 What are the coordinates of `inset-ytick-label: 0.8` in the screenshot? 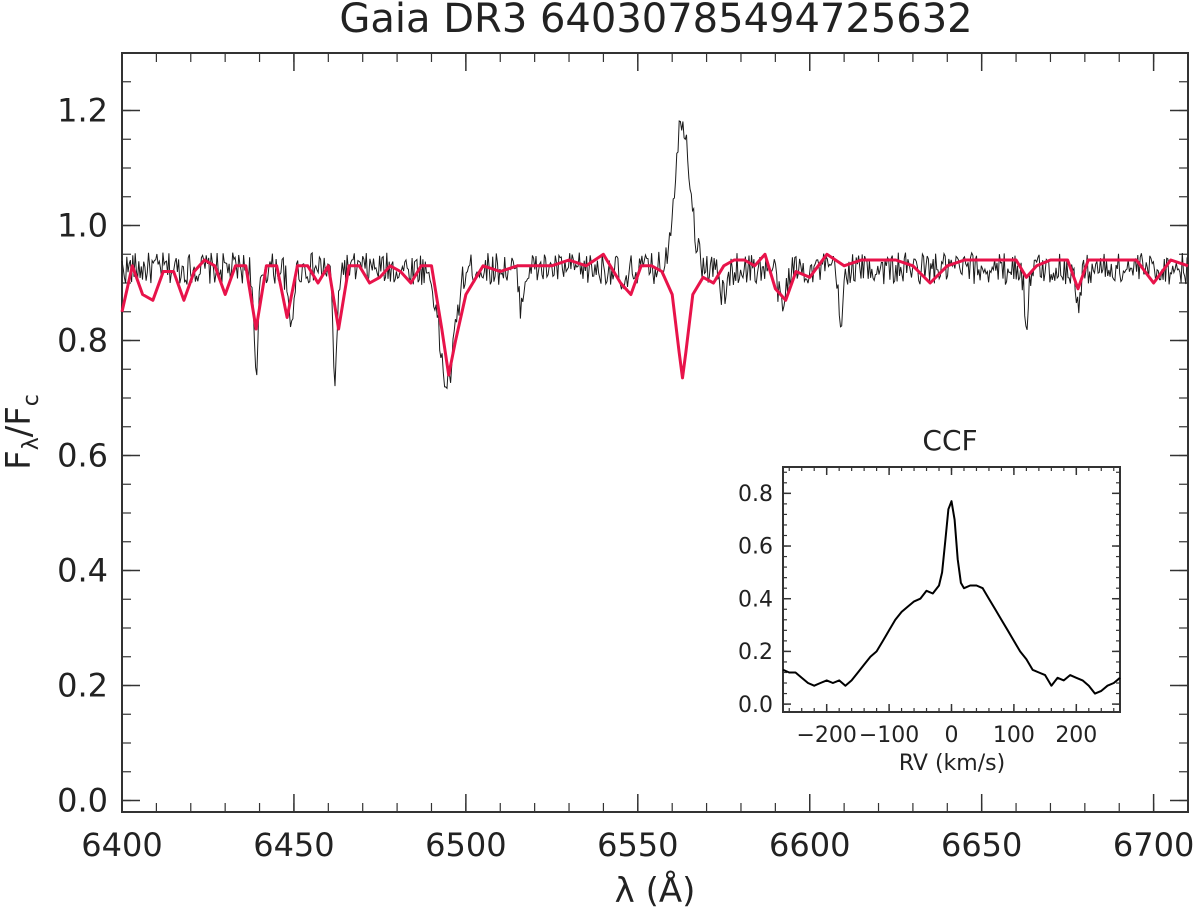 It's located at (755, 494).